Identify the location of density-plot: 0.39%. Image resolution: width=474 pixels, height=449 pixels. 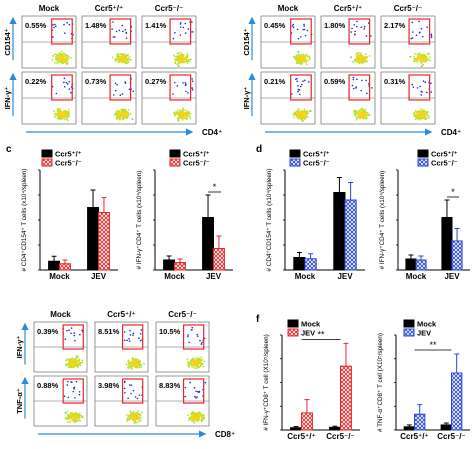
(60, 347).